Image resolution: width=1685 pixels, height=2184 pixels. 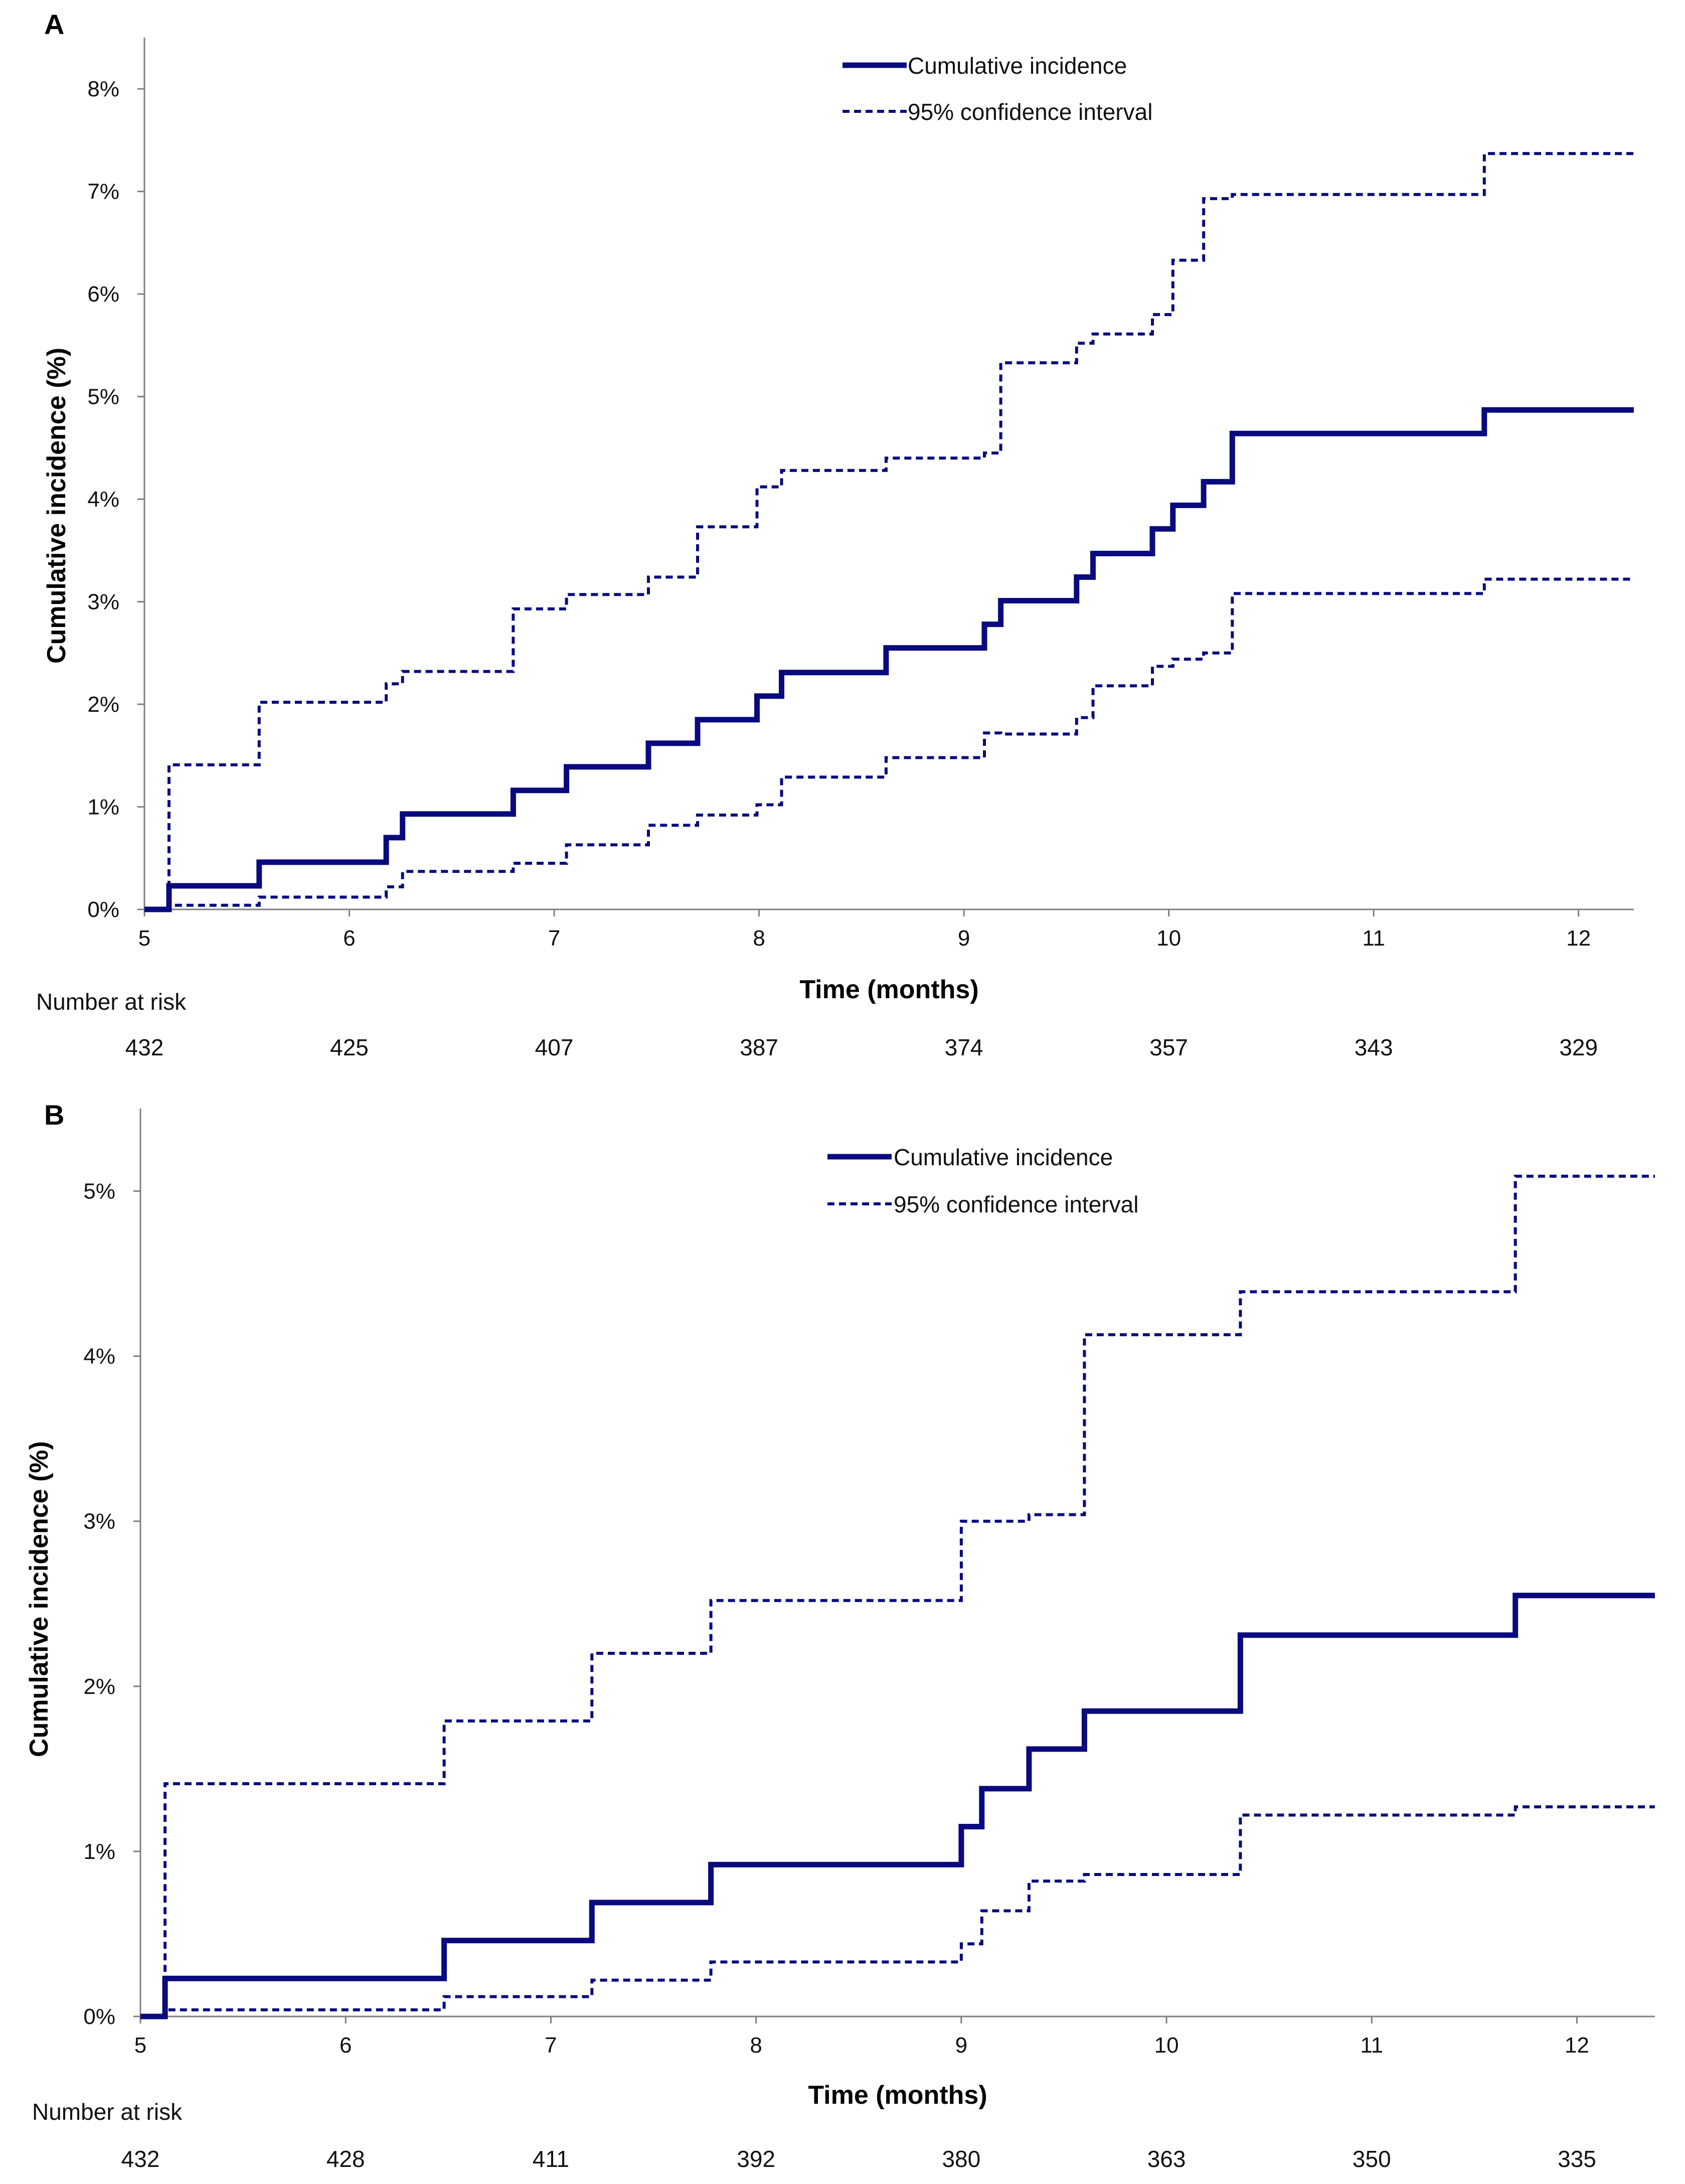 I want to click on panel-b-risk-value: 350, so click(x=1372, y=2159).